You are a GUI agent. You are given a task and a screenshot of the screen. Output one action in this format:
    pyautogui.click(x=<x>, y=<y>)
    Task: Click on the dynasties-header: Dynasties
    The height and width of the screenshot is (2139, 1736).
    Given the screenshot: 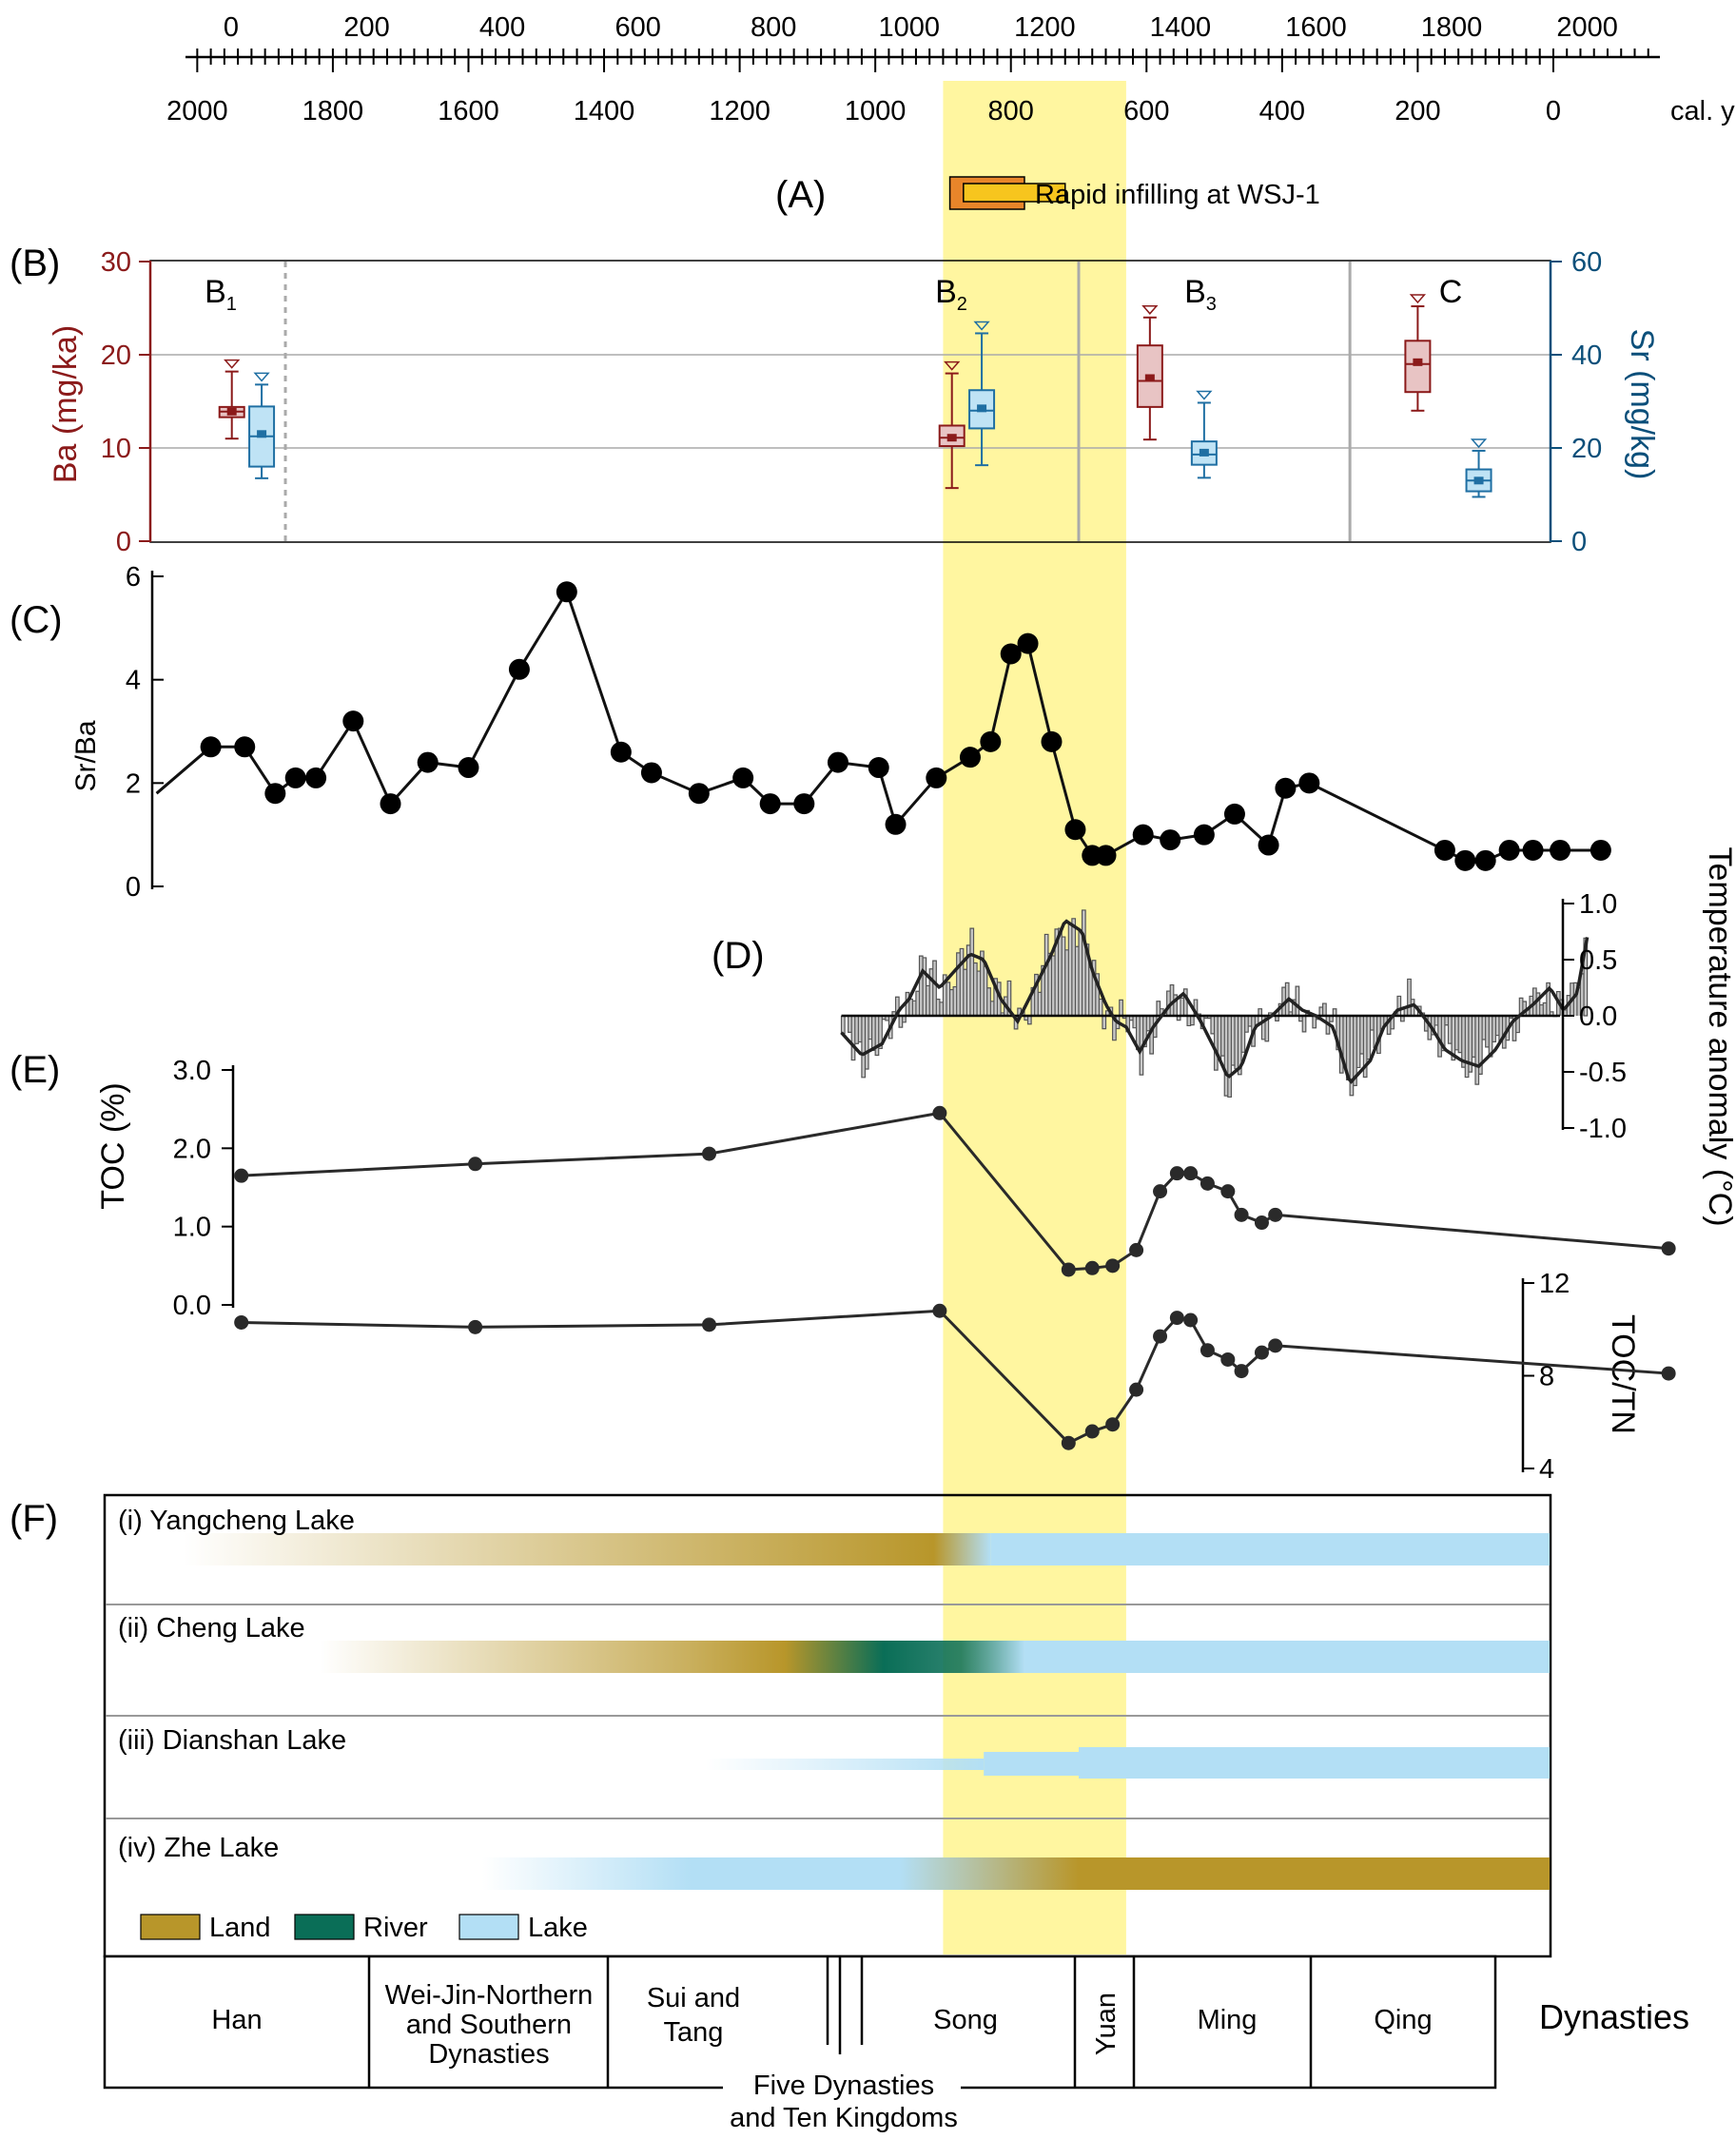 What is the action you would take?
    pyautogui.click(x=1614, y=2016)
    